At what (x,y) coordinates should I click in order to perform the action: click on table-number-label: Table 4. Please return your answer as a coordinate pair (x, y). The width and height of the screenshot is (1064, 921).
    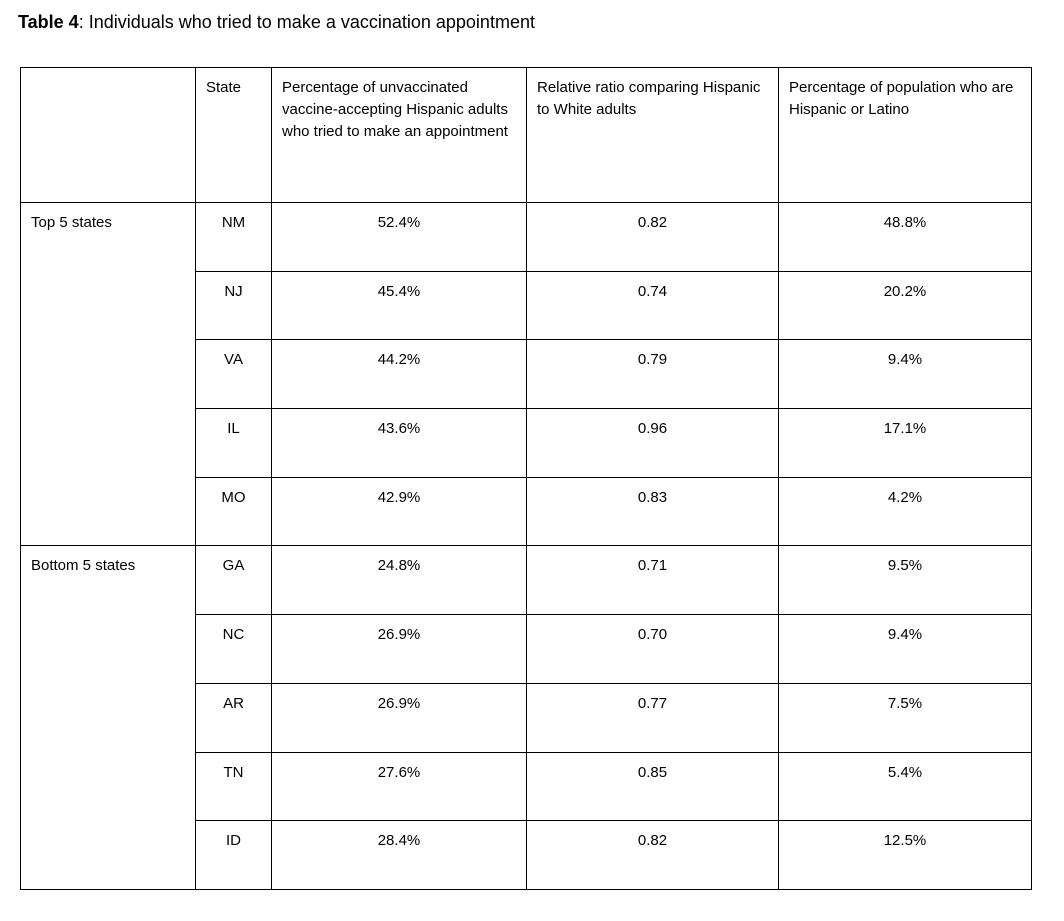
    Looking at the image, I should click on (48, 22).